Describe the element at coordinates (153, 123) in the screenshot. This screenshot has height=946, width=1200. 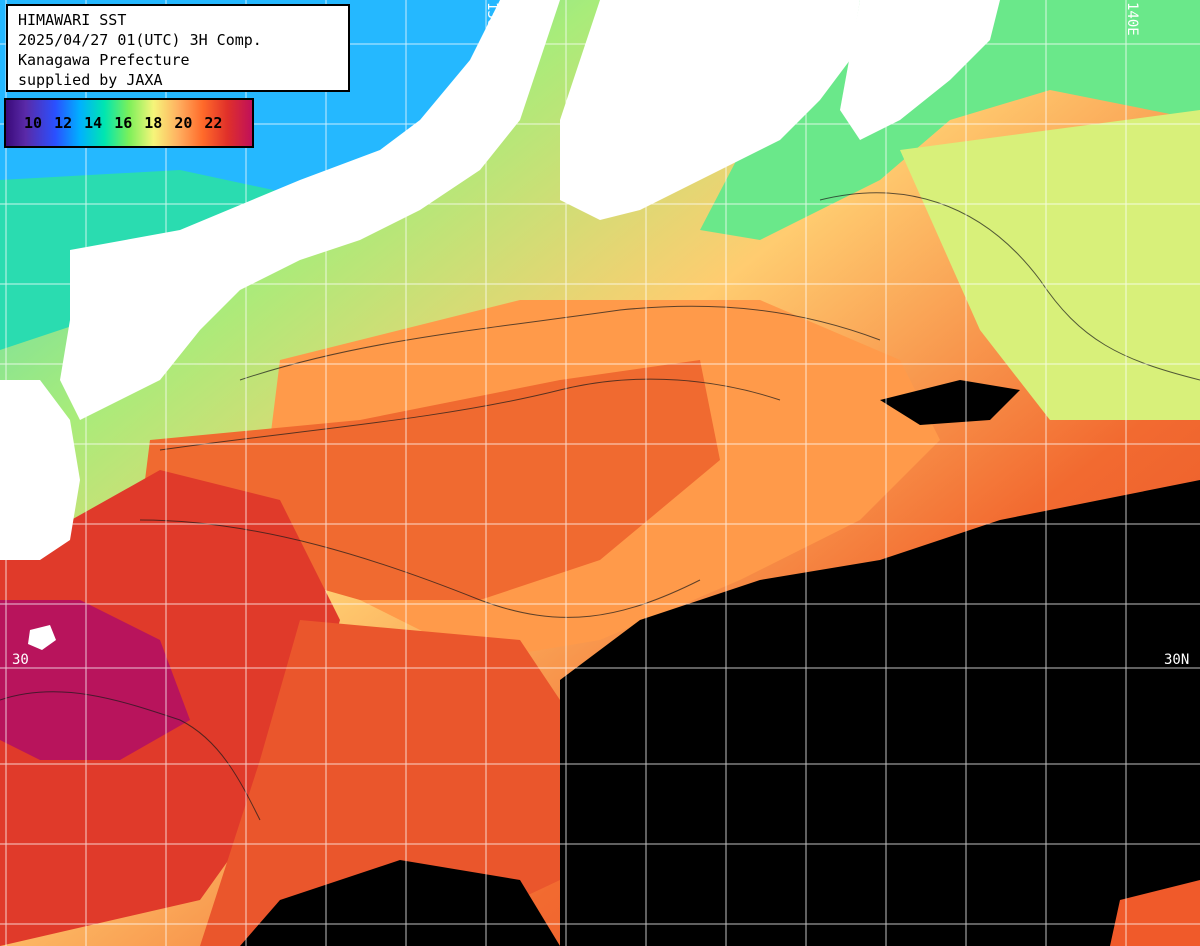
I see `legend-label: 18` at that location.